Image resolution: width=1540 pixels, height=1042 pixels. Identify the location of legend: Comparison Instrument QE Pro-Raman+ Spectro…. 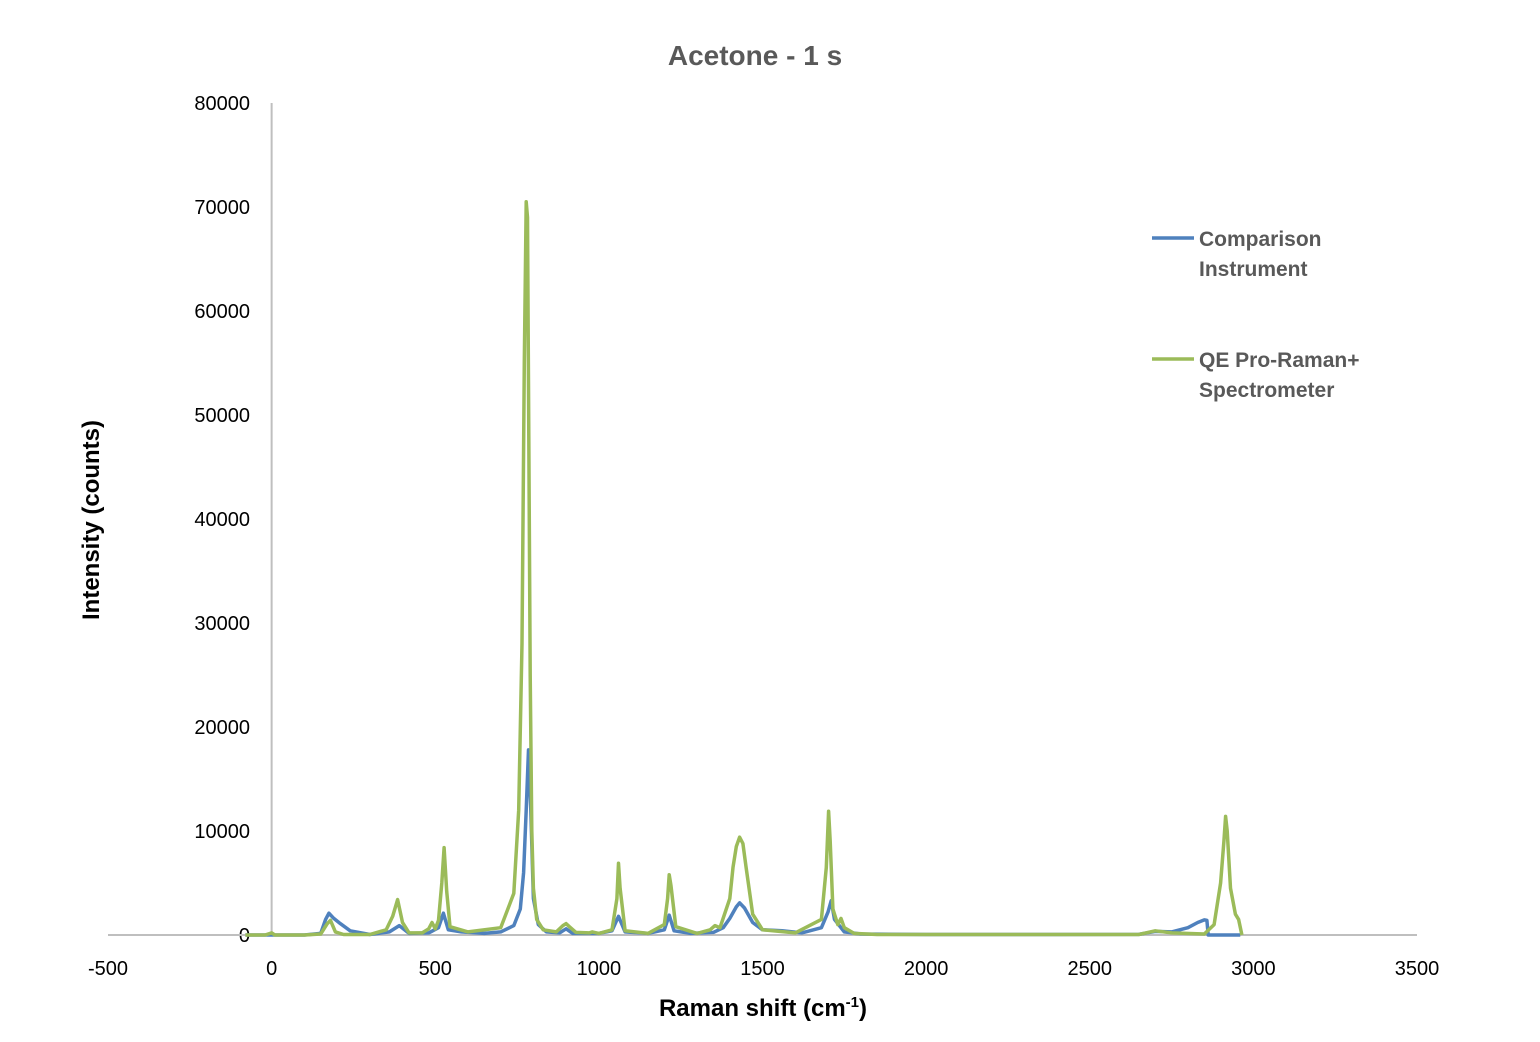
(1255, 315).